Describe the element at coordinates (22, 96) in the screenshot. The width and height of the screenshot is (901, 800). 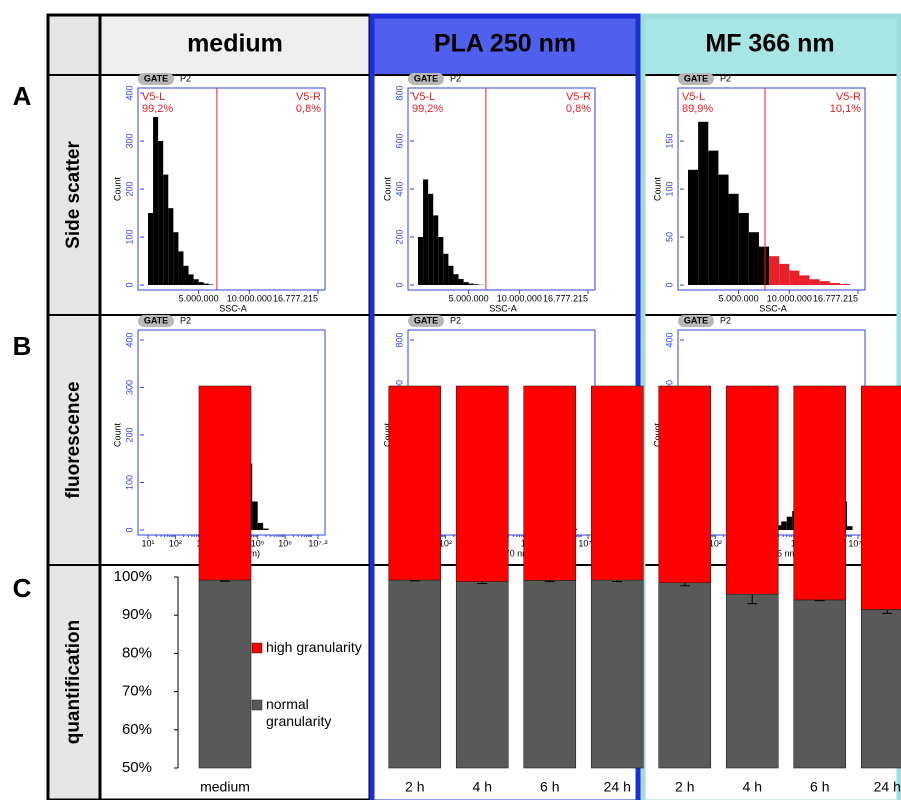
I see `panel-label: A` at that location.